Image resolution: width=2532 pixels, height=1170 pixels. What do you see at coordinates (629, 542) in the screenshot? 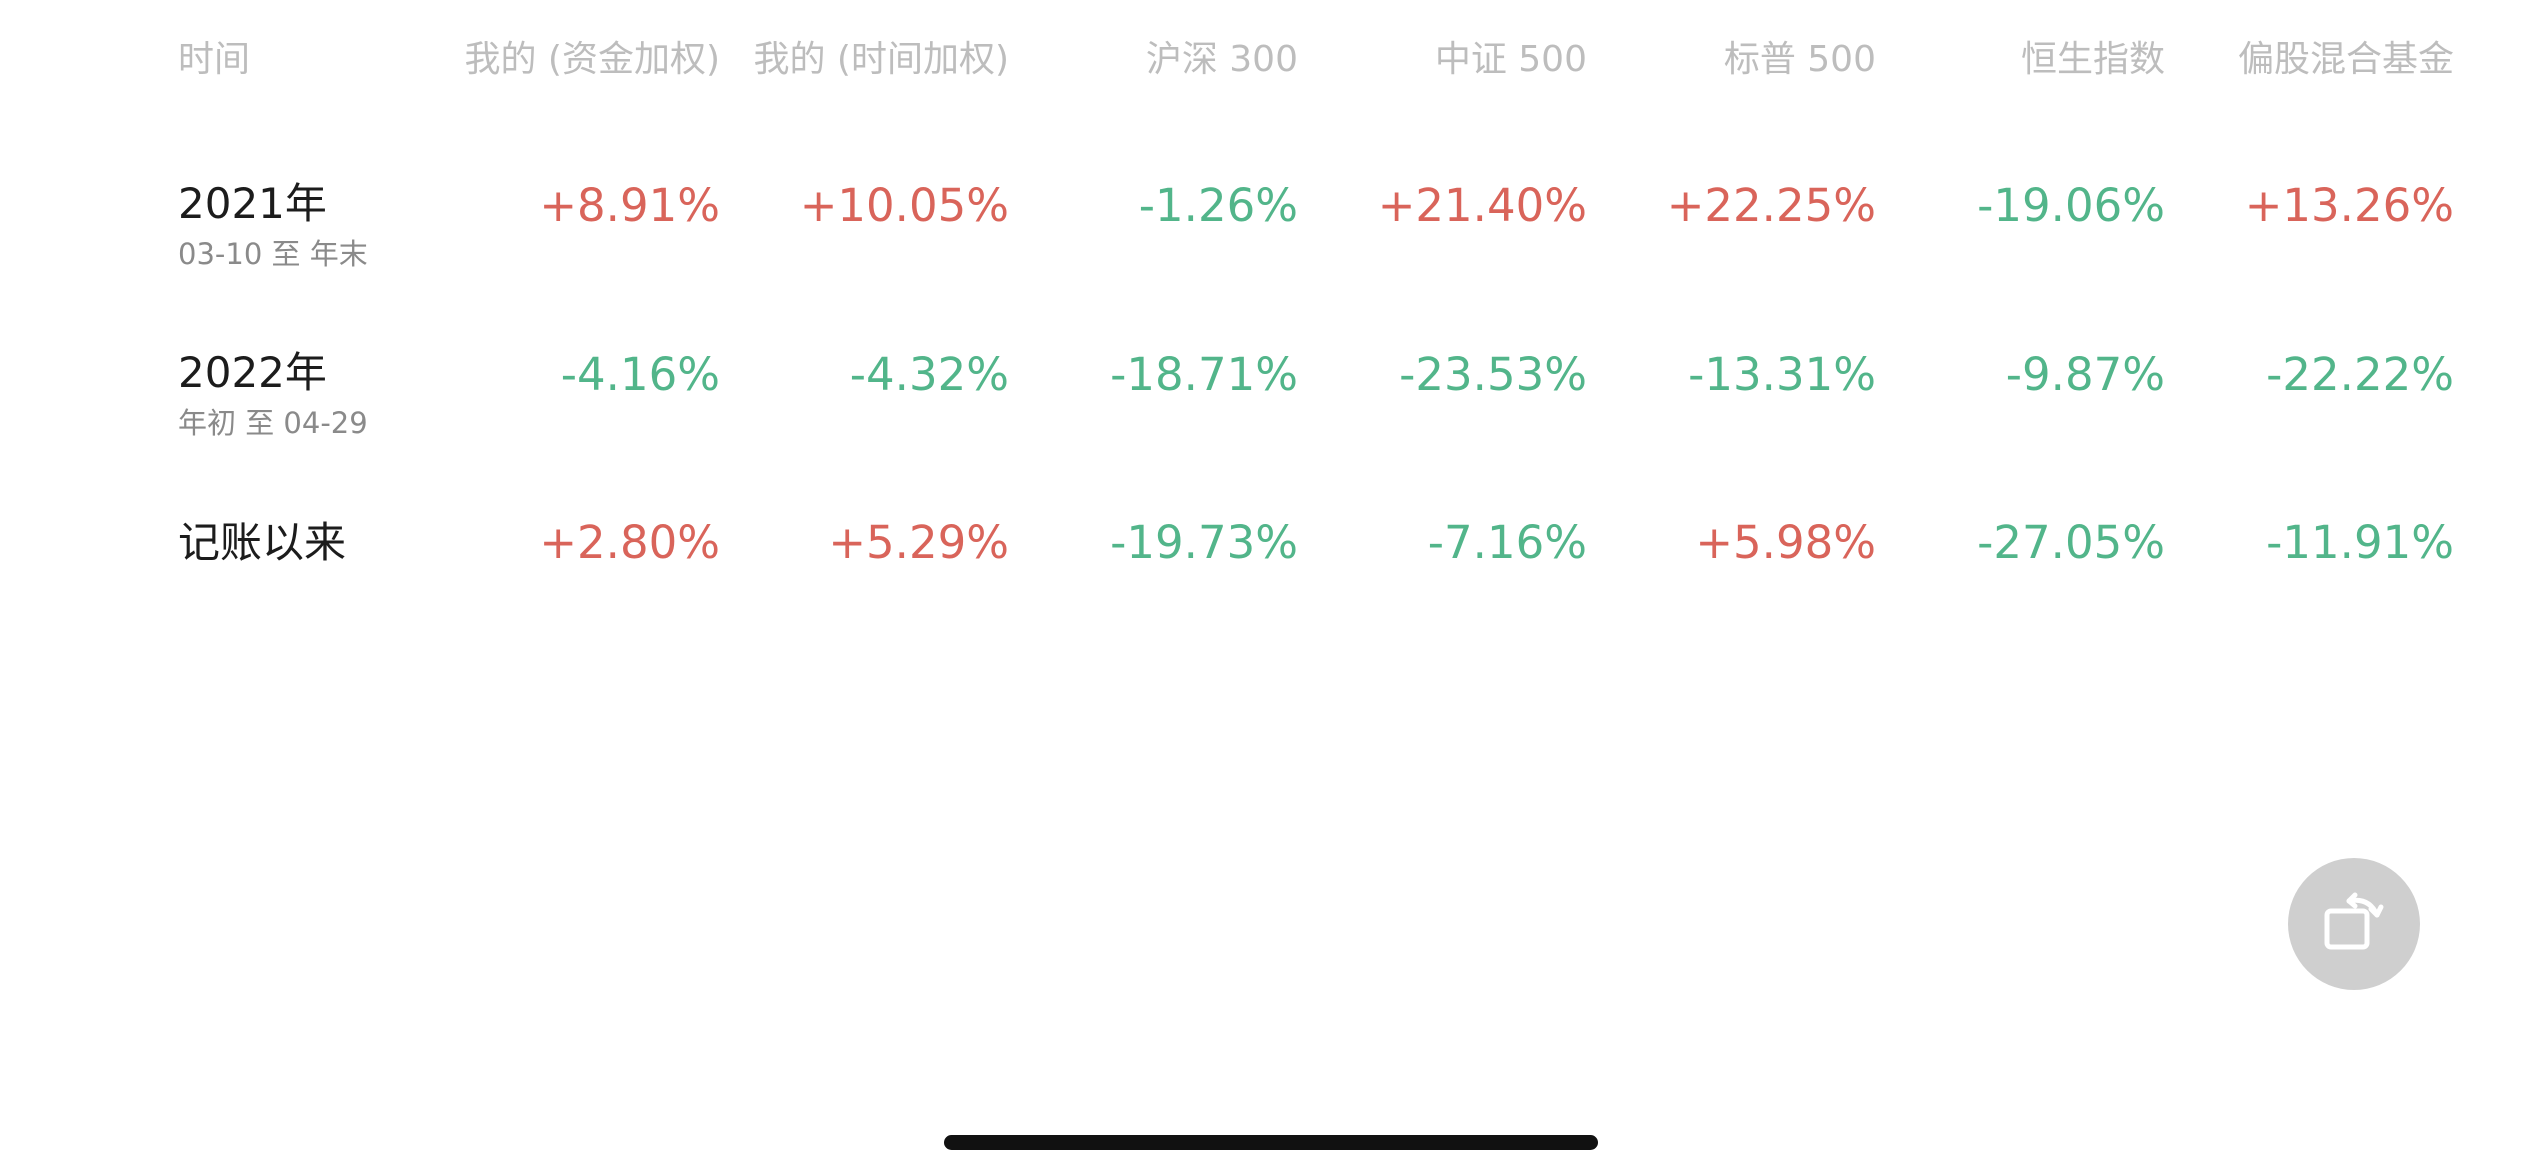
I see `value-cell: +2.80%` at bounding box center [629, 542].